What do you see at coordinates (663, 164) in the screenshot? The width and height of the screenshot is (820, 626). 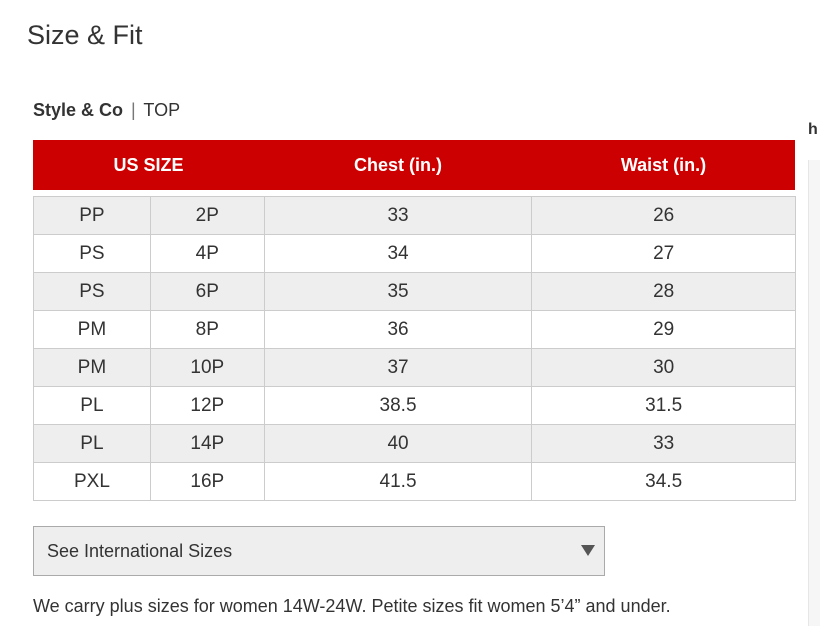 I see `header-waist: Waist (in.)` at bounding box center [663, 164].